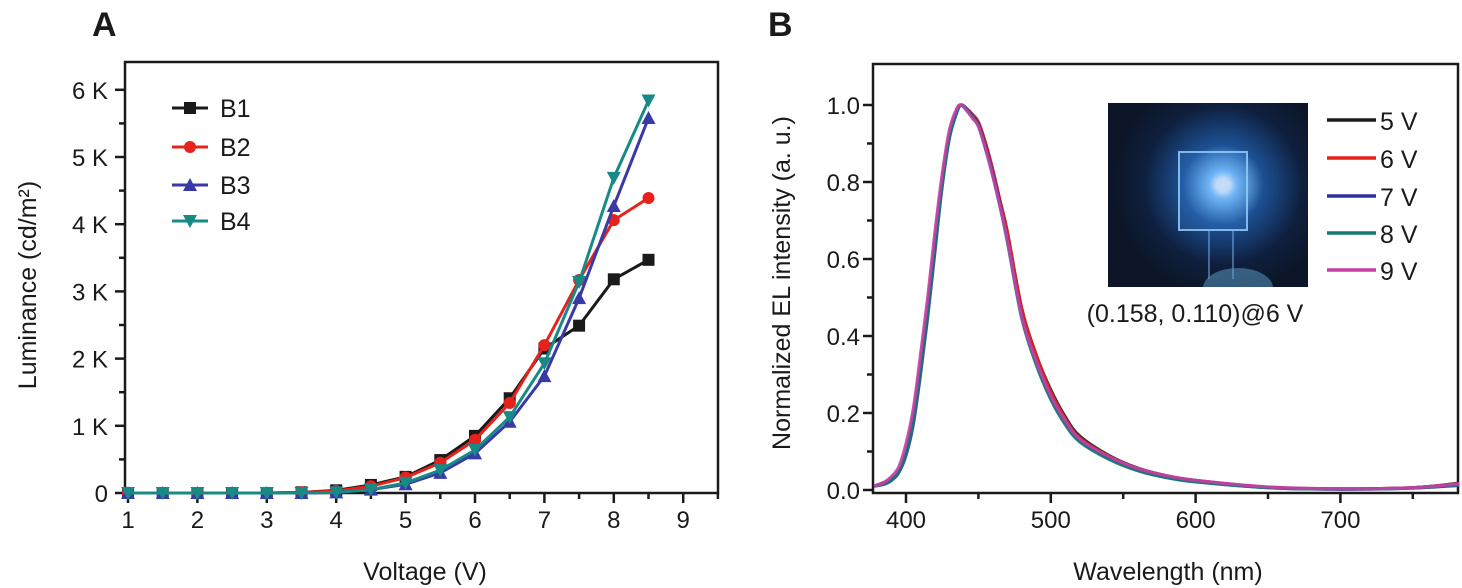 This screenshot has width=1462, height=588. What do you see at coordinates (843, 337) in the screenshot?
I see `y-tick-label: 0.4` at bounding box center [843, 337].